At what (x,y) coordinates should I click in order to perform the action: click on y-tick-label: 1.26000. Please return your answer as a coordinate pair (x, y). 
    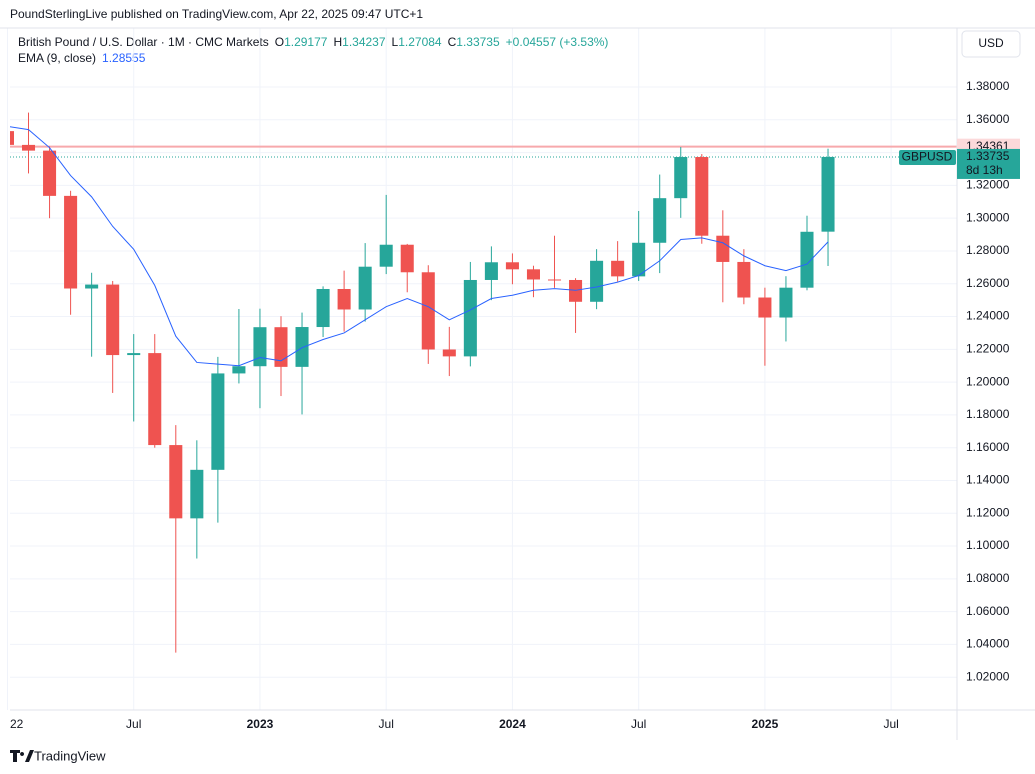
    Looking at the image, I should click on (988, 283).